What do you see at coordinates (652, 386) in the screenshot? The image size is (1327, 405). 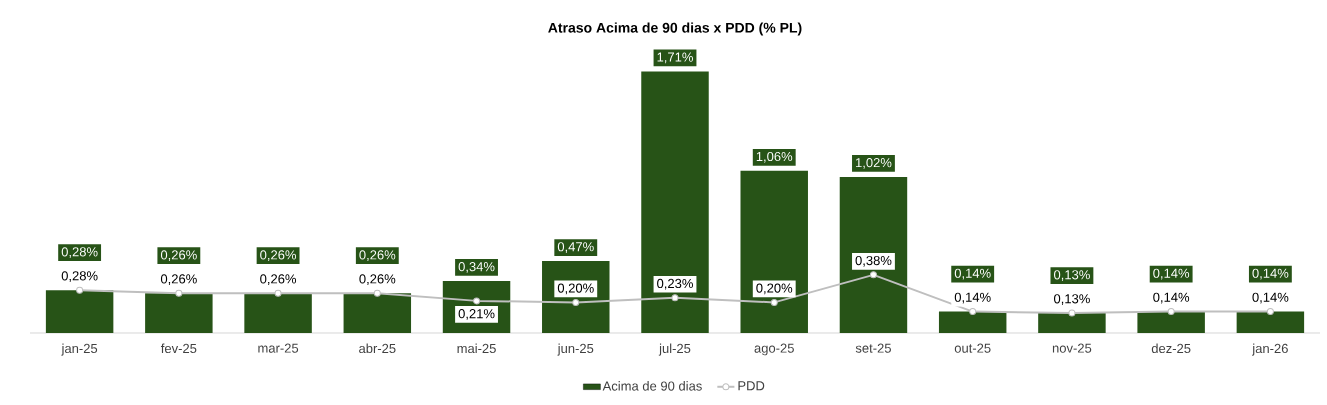 I see `legend-label: Acima de 90 dias` at bounding box center [652, 386].